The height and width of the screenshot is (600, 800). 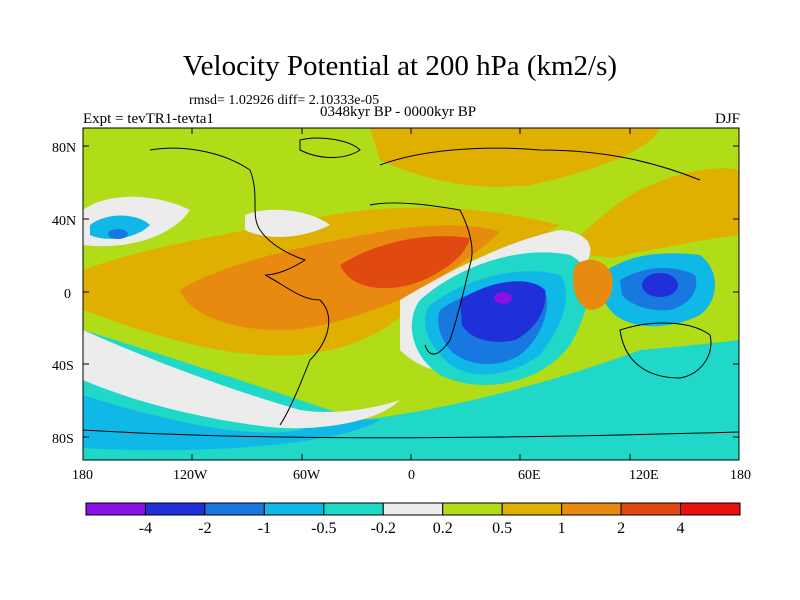 What do you see at coordinates (63, 439) in the screenshot?
I see `lat-label-80s: 80S` at bounding box center [63, 439].